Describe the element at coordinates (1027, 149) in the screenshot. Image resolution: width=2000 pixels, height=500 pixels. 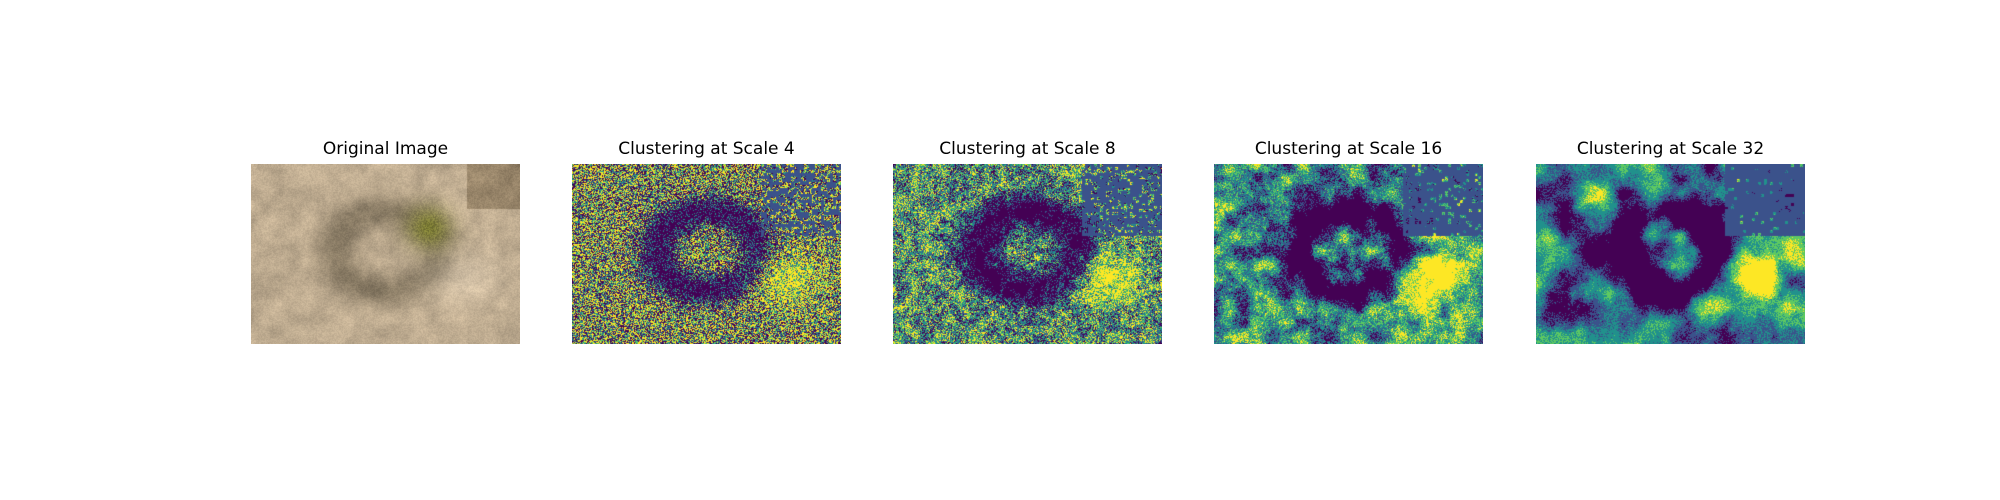
I see `panel-title: Clustering at Scale 8` at that location.